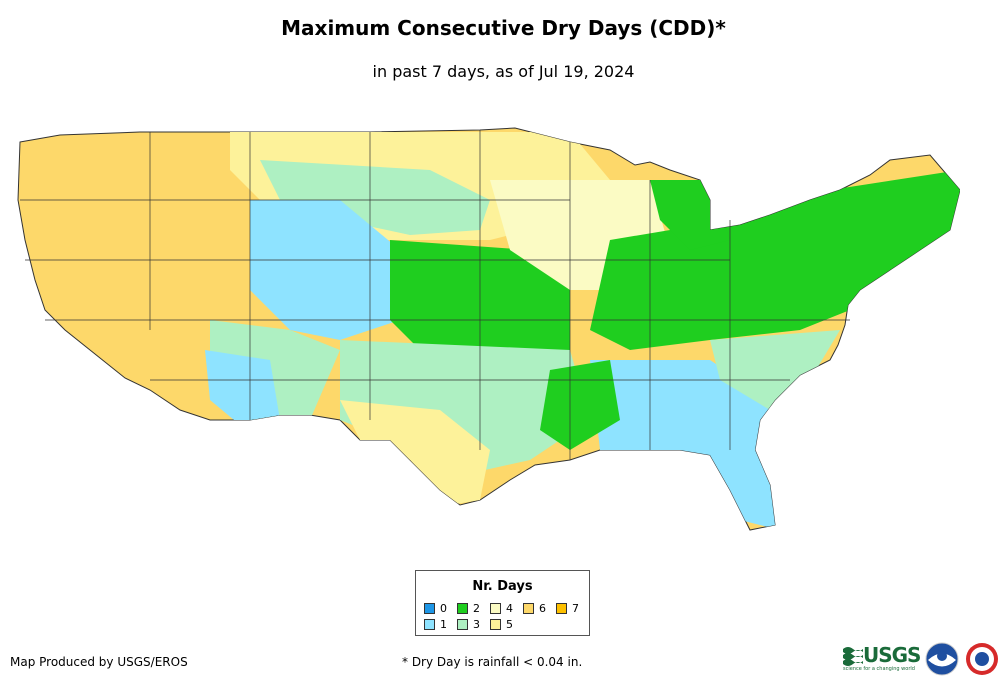 This screenshot has width=1007, height=691. Describe the element at coordinates (435, 624) in the screenshot. I see `legend-item-1: 1` at that location.